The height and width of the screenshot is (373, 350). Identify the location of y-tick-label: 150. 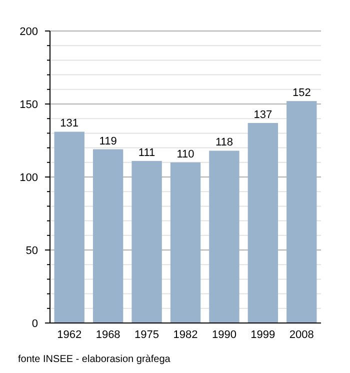
(29, 105).